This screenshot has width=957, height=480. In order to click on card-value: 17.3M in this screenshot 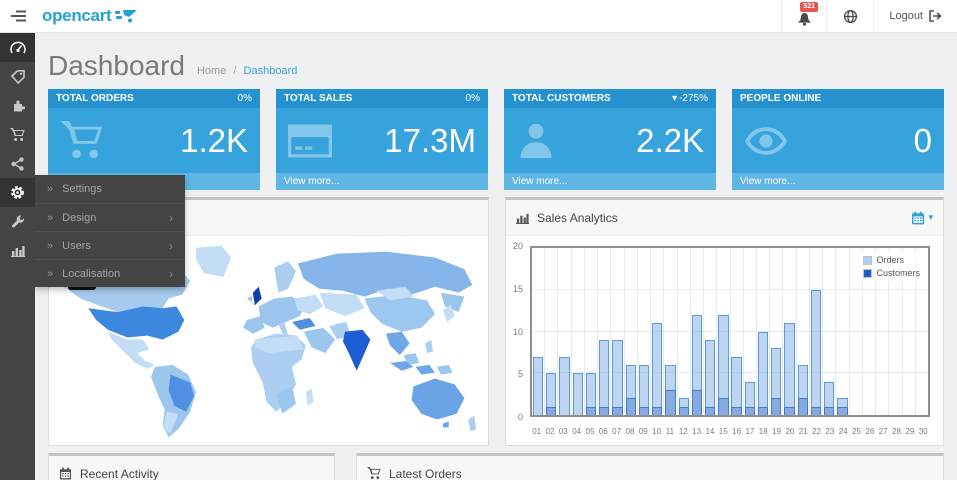, I will do `click(430, 140)`.